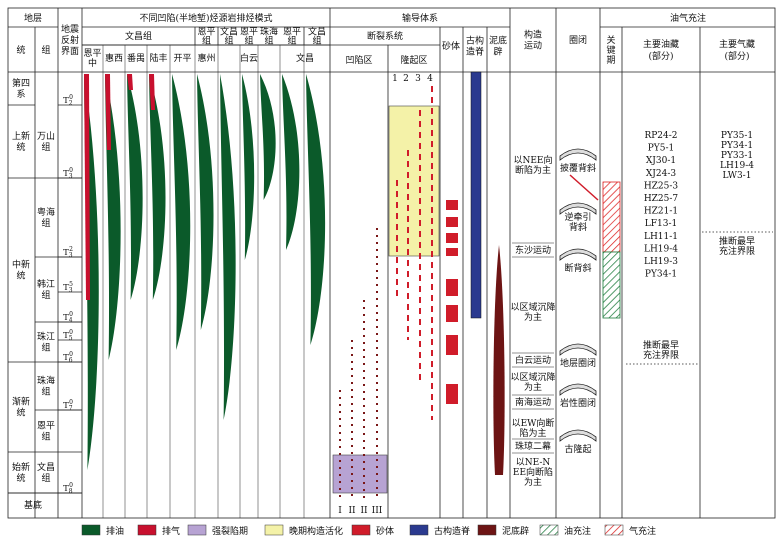  I want to click on trap-name: 断背斜, so click(577, 268).